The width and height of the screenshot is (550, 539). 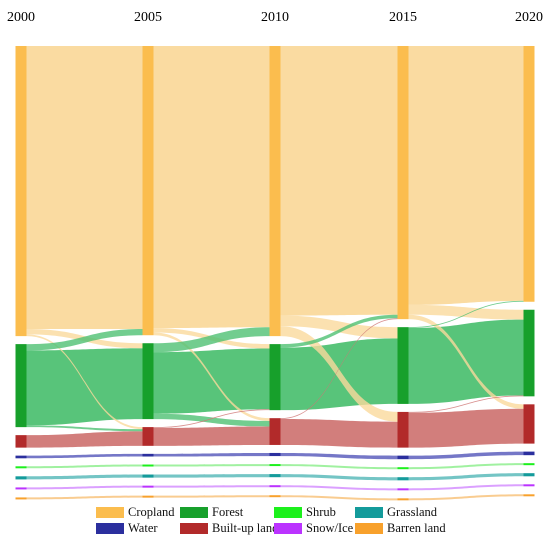 I want to click on flow-forest-to-forest-2005, so click(x=211, y=381).